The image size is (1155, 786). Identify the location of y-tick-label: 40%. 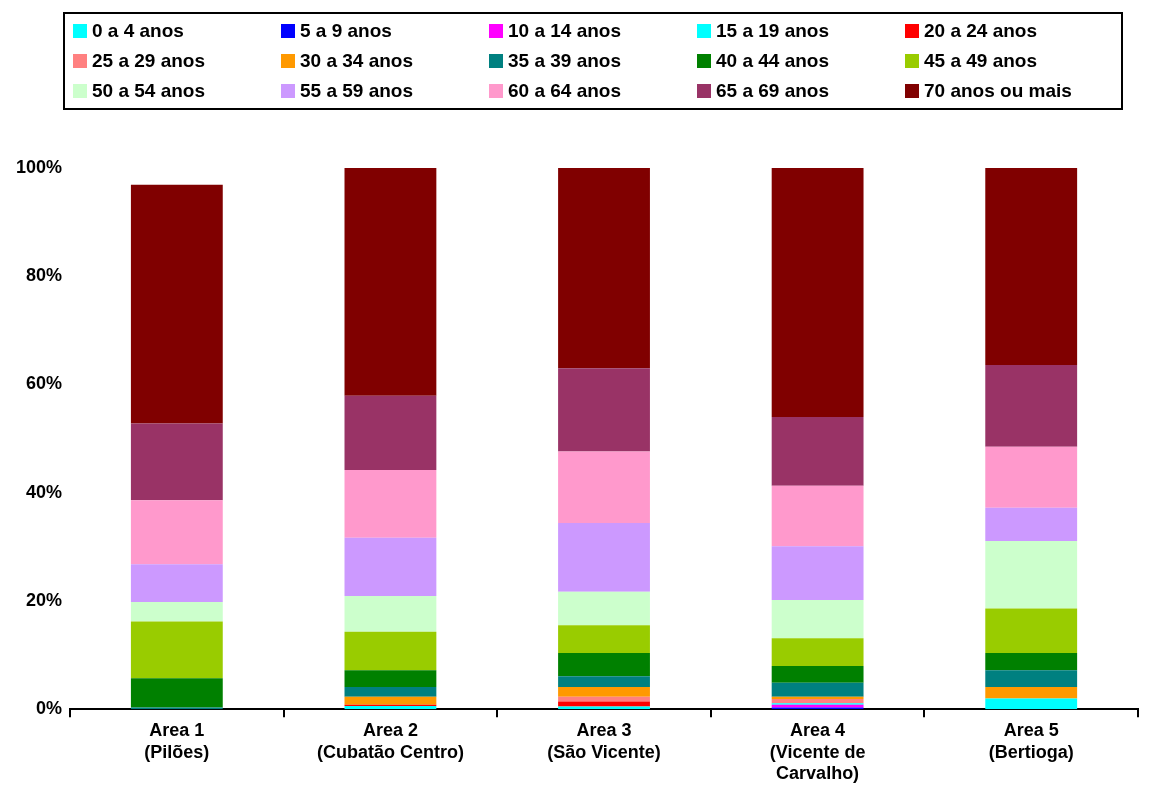
(44, 491).